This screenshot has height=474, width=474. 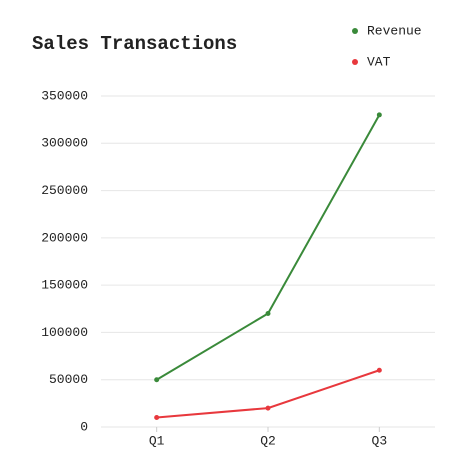 What do you see at coordinates (268, 440) in the screenshot?
I see `x-tick-label: Q2` at bounding box center [268, 440].